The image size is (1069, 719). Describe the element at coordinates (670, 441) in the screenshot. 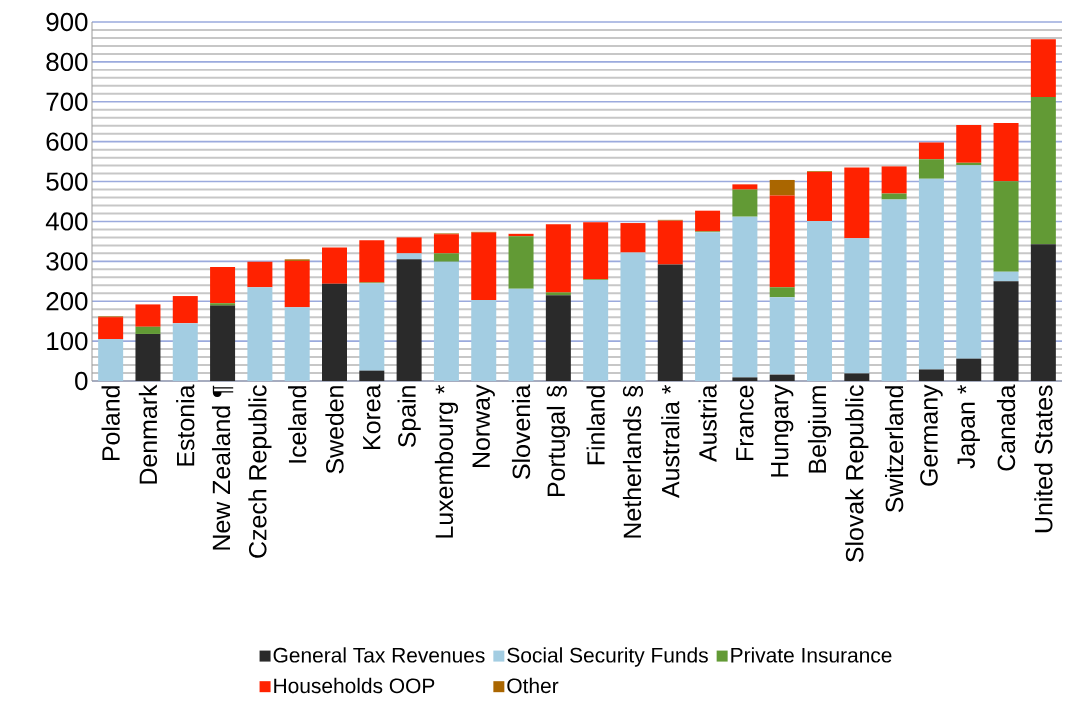

I see `x-tick-label: Australia *` at that location.